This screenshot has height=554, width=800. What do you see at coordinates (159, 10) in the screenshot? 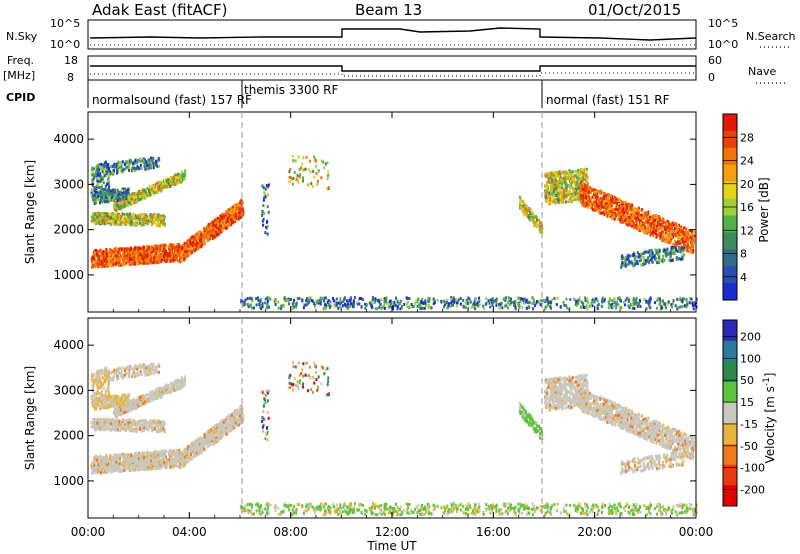
I see `radar-title: Adak East (fitACF)` at bounding box center [159, 10].